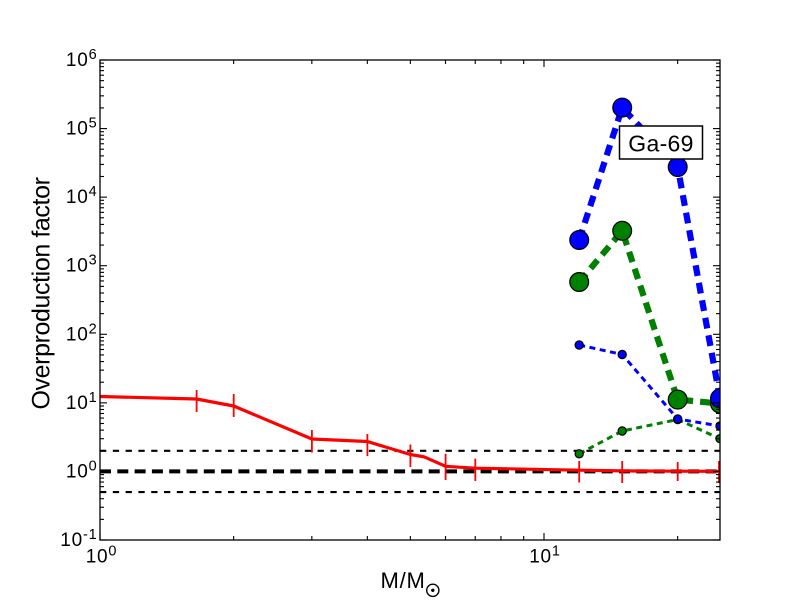  What do you see at coordinates (42, 293) in the screenshot?
I see `svg-text: Overproduction factor` at bounding box center [42, 293].